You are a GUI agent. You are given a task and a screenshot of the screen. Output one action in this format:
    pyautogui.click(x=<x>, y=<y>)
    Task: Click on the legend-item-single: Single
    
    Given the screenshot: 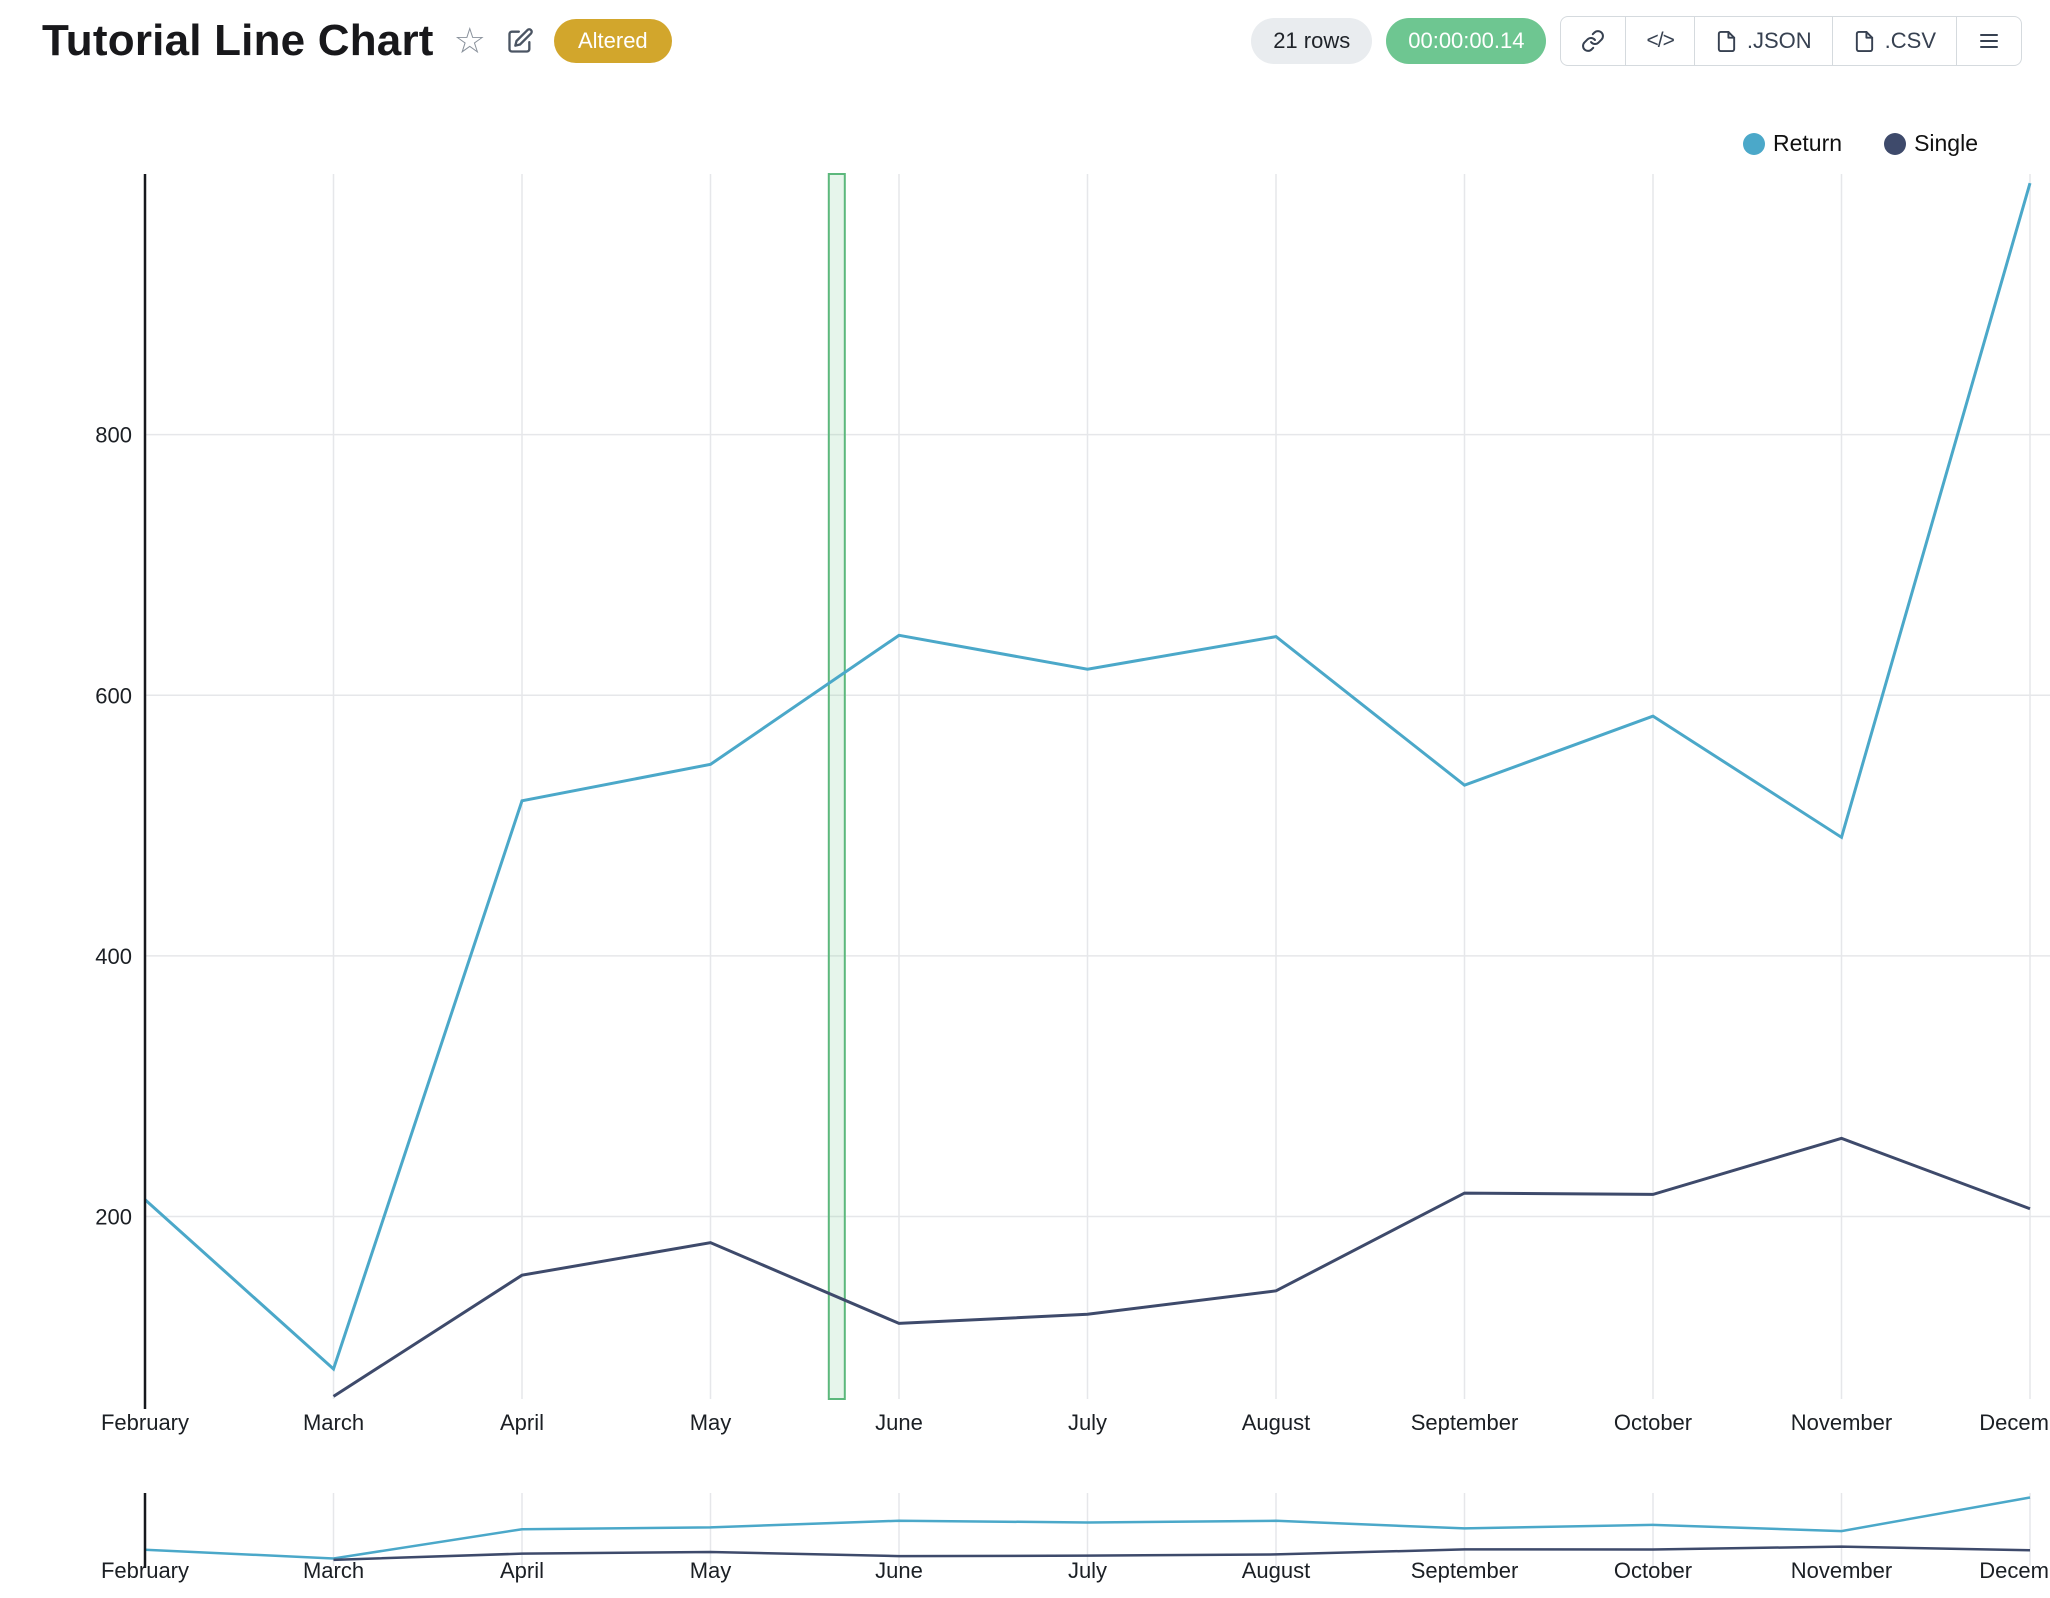 What is the action you would take?
    pyautogui.click(x=1931, y=143)
    